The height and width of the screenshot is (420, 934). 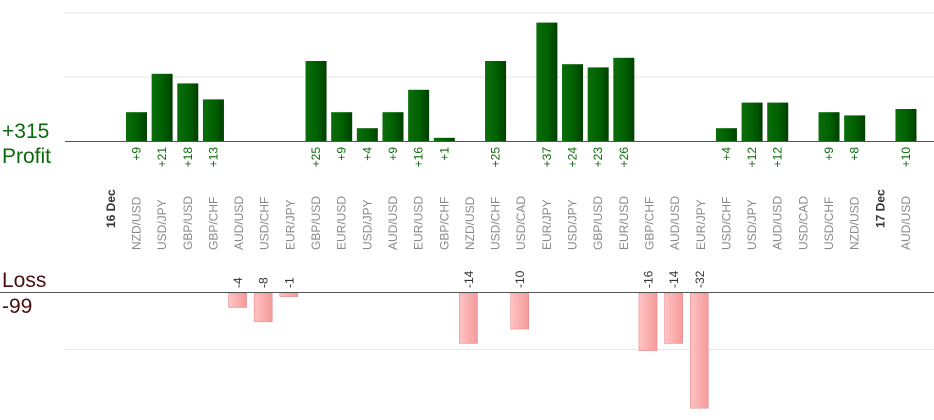 I want to click on date-marker-label: 17 Dec, so click(x=880, y=208).